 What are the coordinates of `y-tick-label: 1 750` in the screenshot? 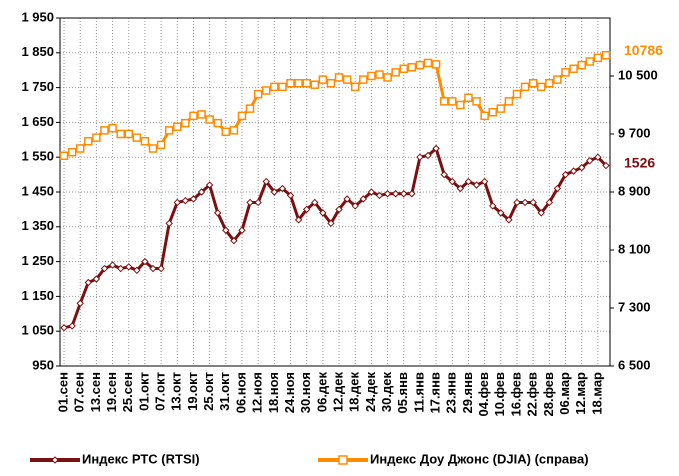 It's located at (37, 86).